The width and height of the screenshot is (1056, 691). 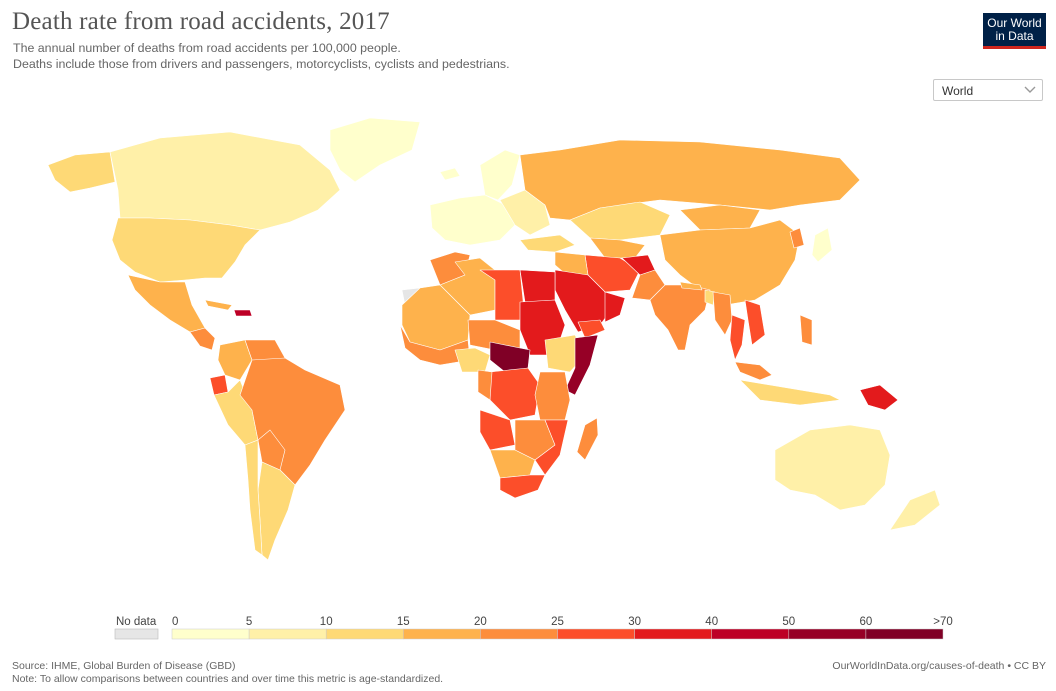 I want to click on country-hispaniola, so click(x=243, y=313).